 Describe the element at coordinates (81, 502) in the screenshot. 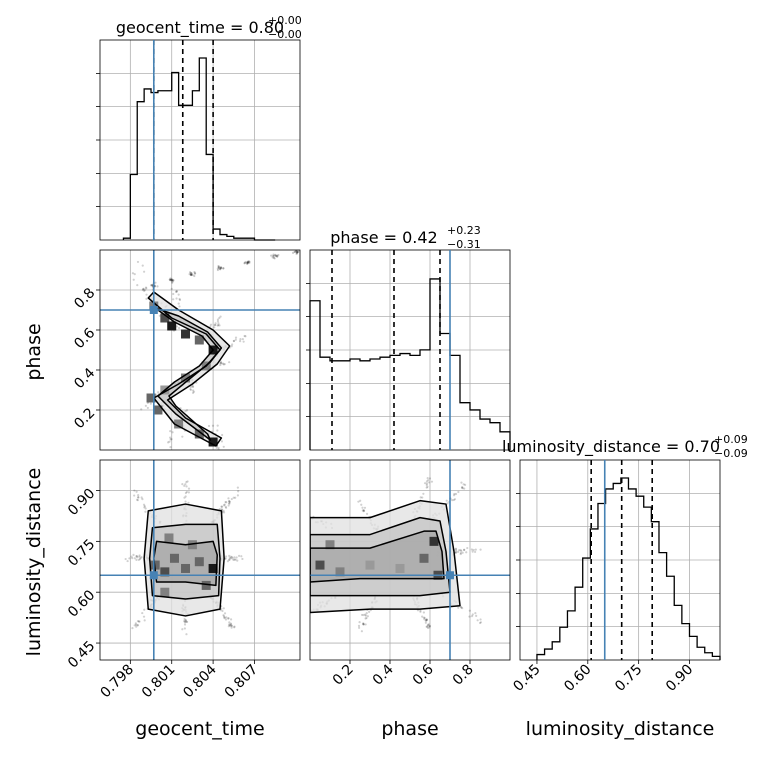

I see `ytick-label-luminosity-distance: 0.90` at that location.